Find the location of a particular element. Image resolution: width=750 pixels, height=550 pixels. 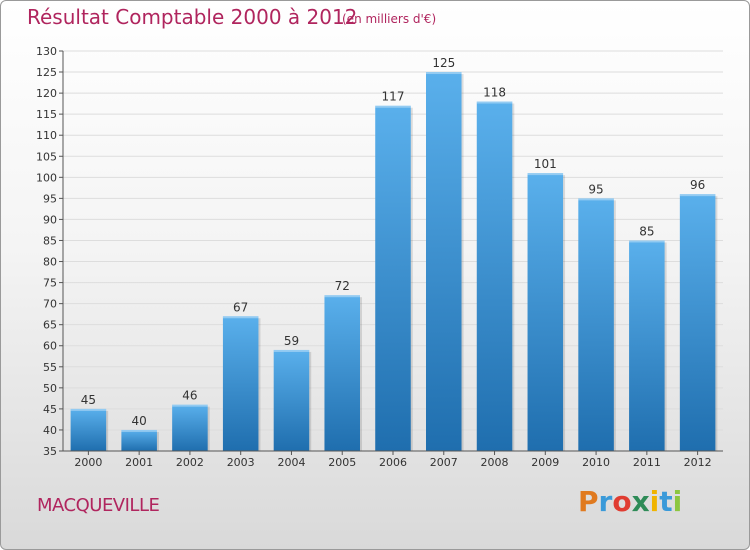

x-tick-label: 2010 is located at coordinates (596, 462).